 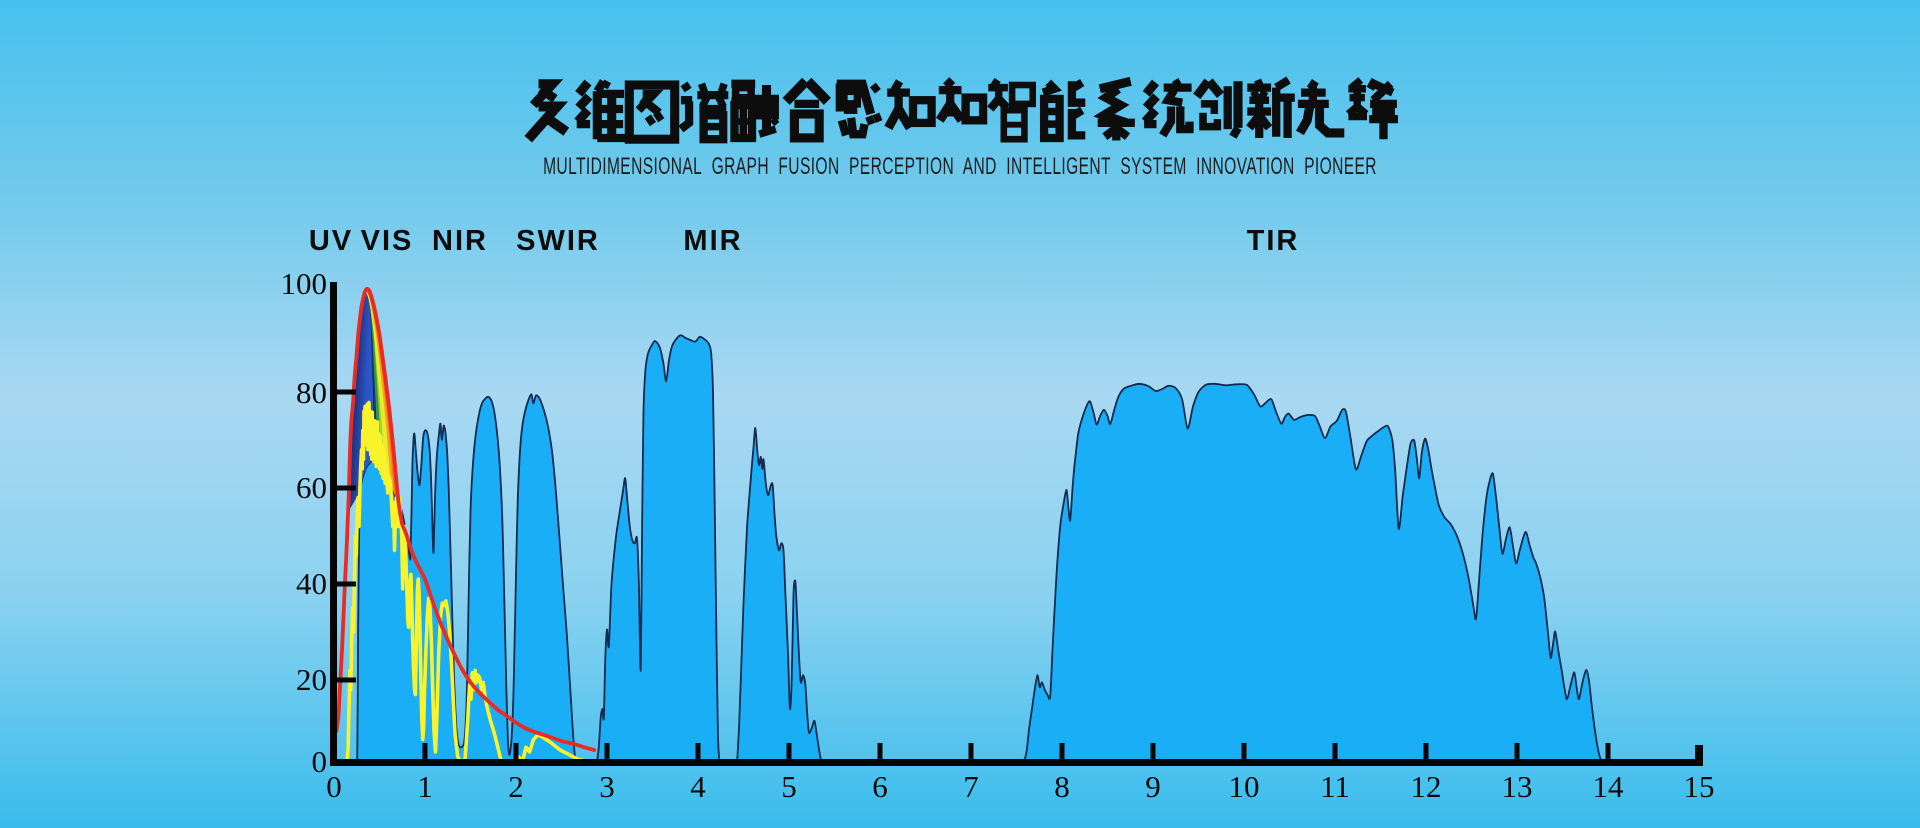 What do you see at coordinates (311, 679) in the screenshot?
I see `svg-text: 20` at bounding box center [311, 679].